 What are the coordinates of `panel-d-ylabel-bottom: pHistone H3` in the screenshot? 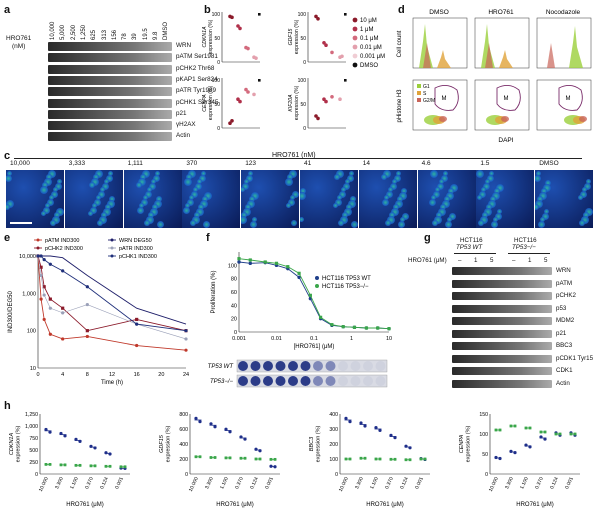 It's located at (400, 106).